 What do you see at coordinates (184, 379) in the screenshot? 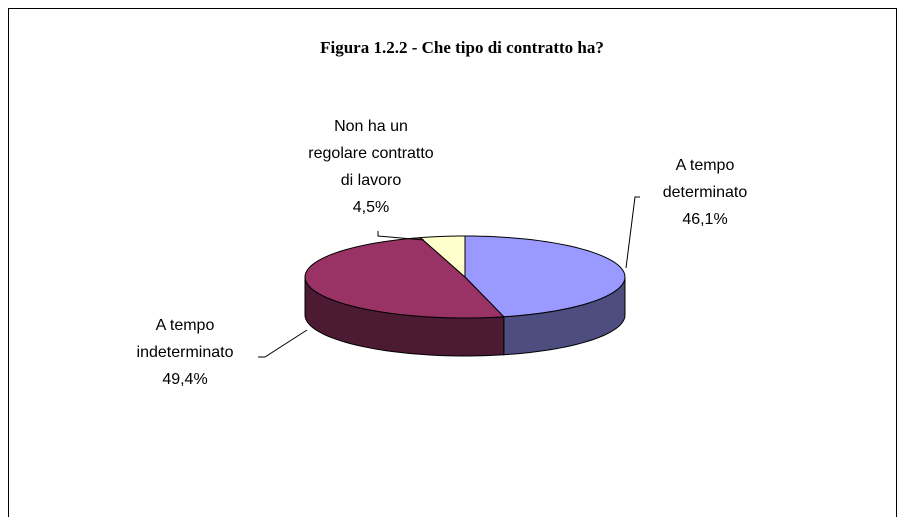
I see `value-label: 49,4%` at bounding box center [184, 379].